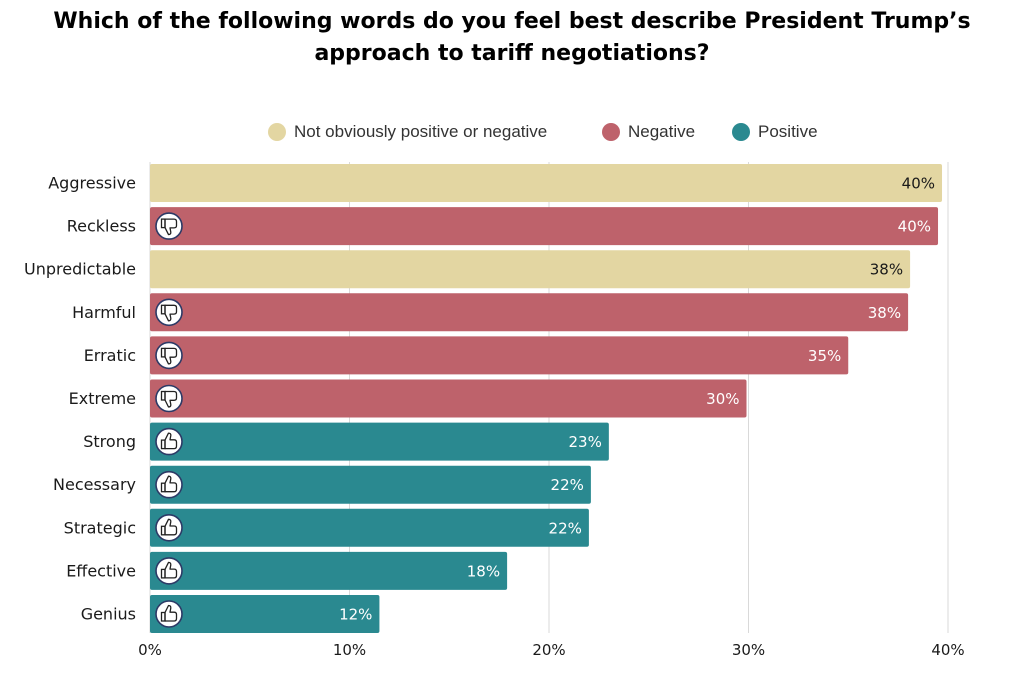 The image size is (1024, 675). What do you see at coordinates (483, 571) in the screenshot?
I see `value-label: 18%` at bounding box center [483, 571].